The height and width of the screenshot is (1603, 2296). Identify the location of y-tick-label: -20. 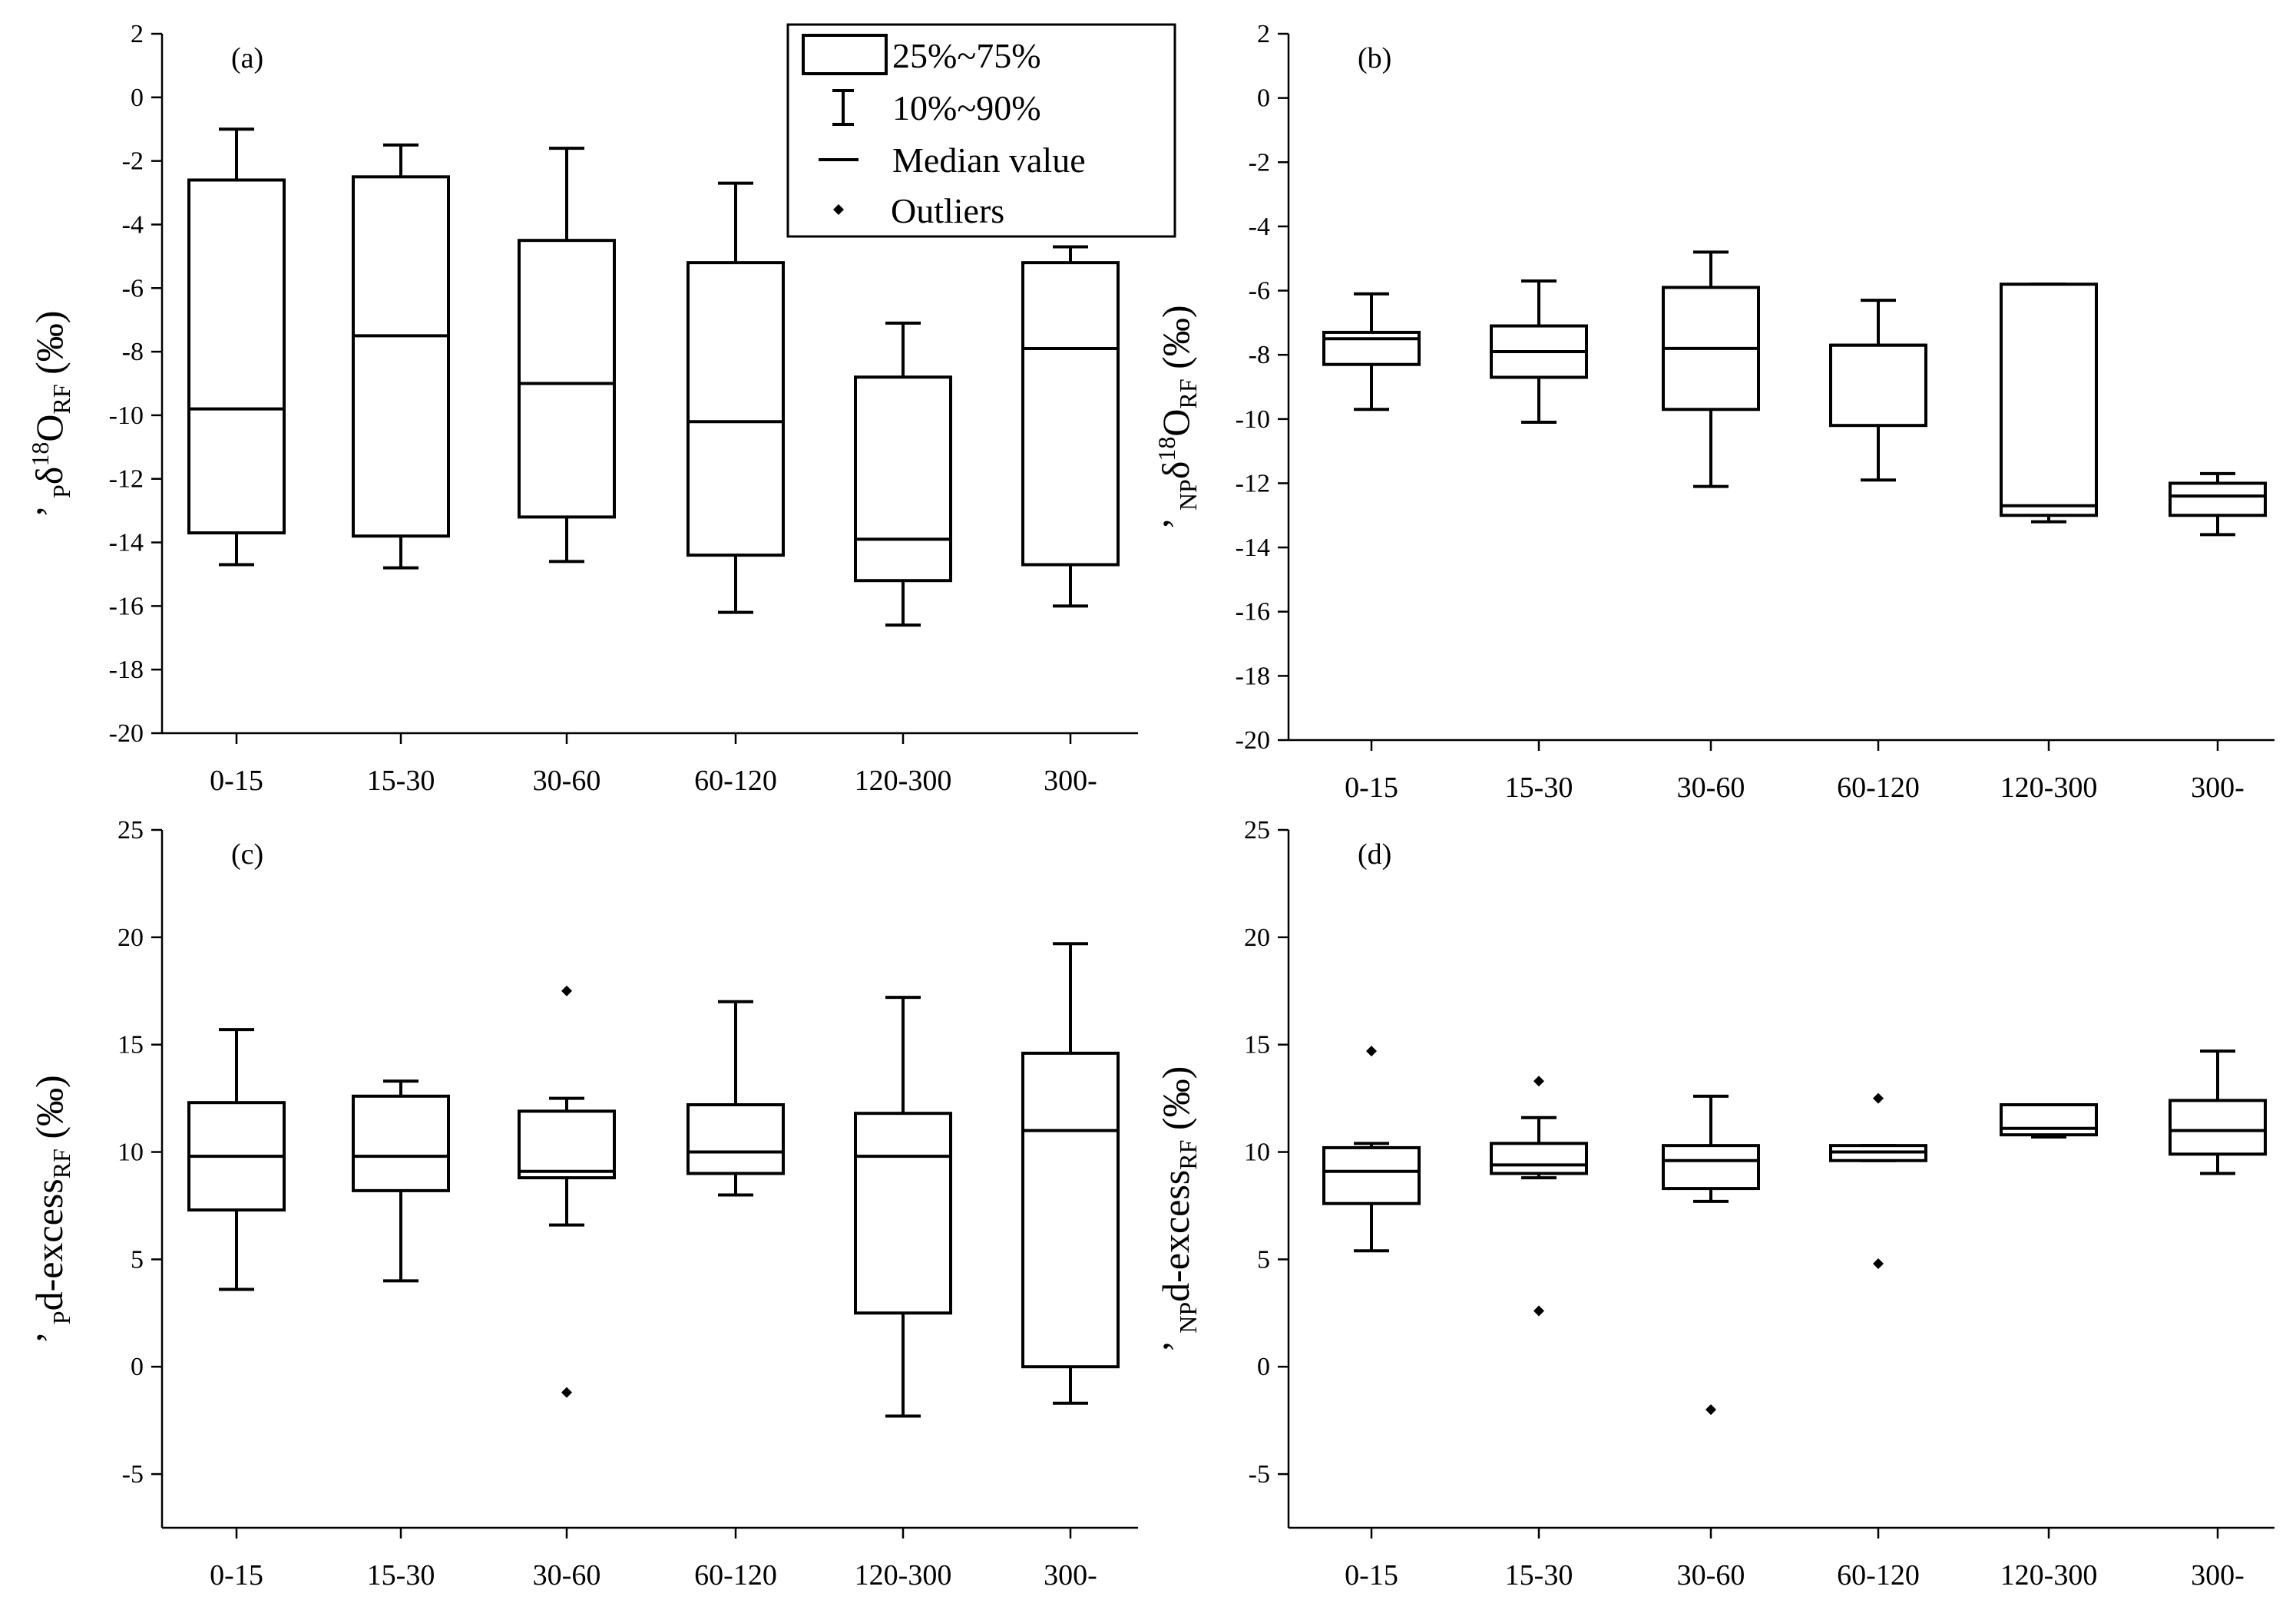
(1253, 740).